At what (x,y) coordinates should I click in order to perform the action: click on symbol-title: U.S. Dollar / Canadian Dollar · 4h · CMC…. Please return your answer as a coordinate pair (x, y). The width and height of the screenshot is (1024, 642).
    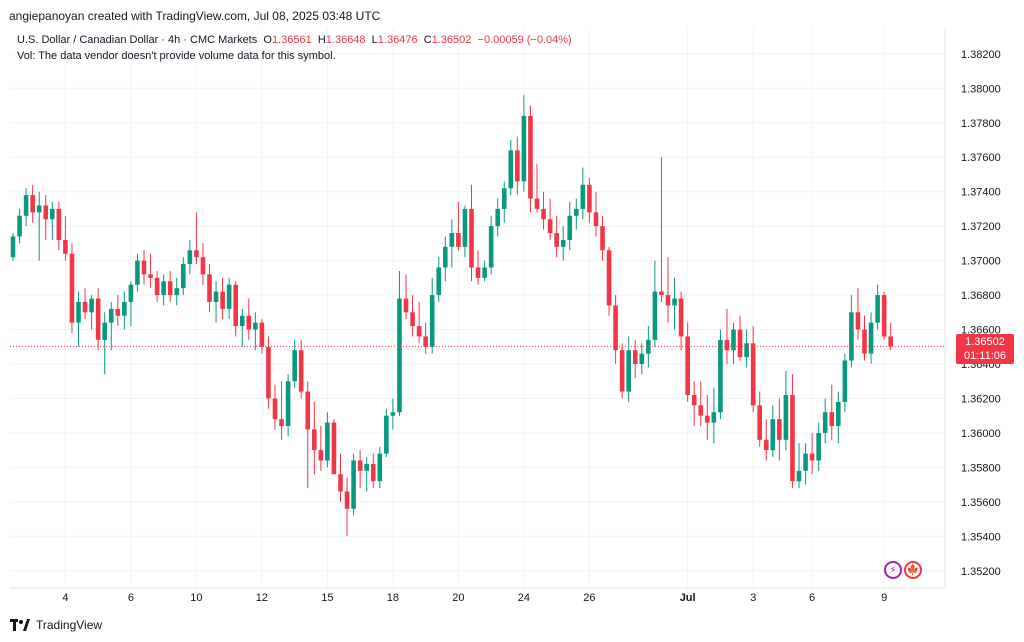
    Looking at the image, I should click on (137, 40).